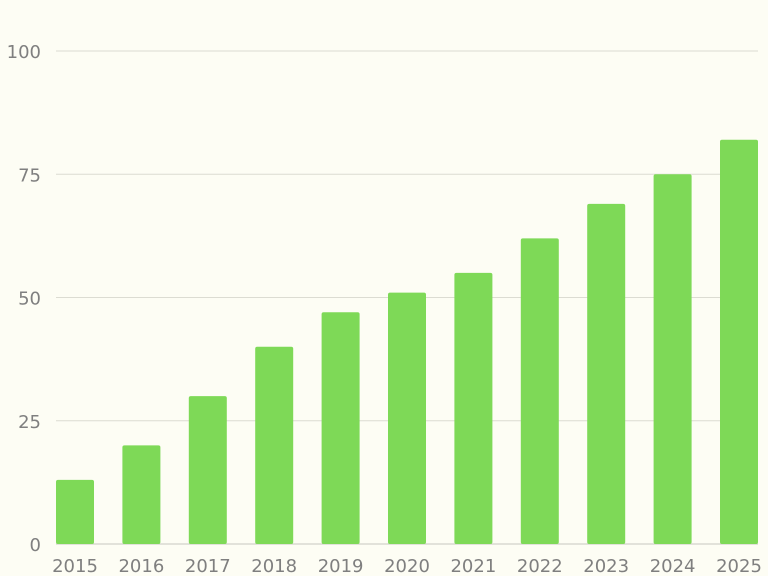 This screenshot has height=576, width=768. I want to click on x-tick-label: 2023, so click(606, 566).